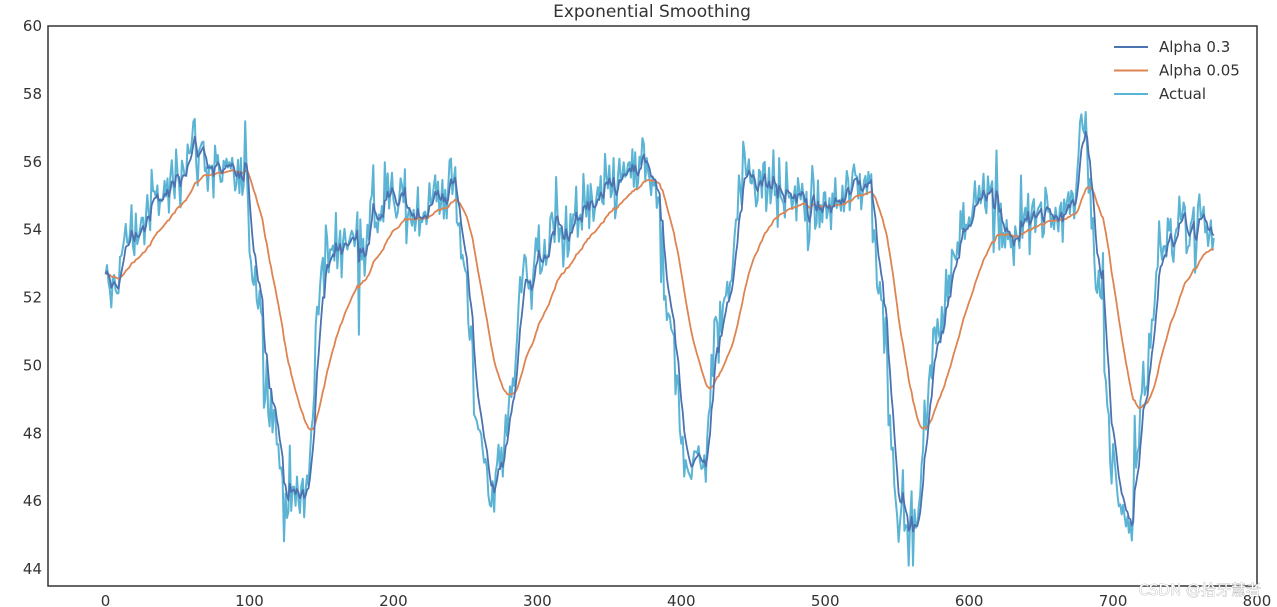 Image resolution: width=1277 pixels, height=607 pixels. Describe the element at coordinates (652, 12) in the screenshot. I see `chart-title: Exponential Smoothing` at that location.